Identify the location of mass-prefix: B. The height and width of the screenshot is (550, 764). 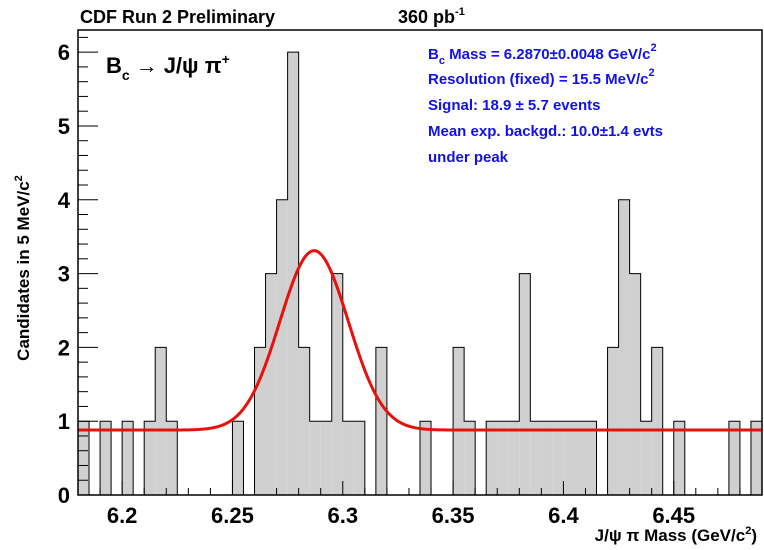
(433, 54).